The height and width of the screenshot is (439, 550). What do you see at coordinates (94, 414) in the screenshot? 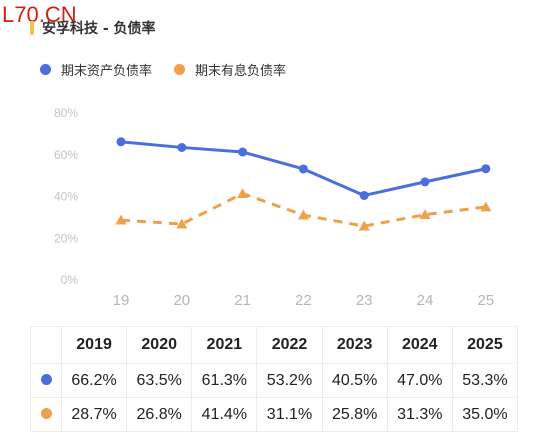
I see `table-cell: 28.7%` at bounding box center [94, 414].